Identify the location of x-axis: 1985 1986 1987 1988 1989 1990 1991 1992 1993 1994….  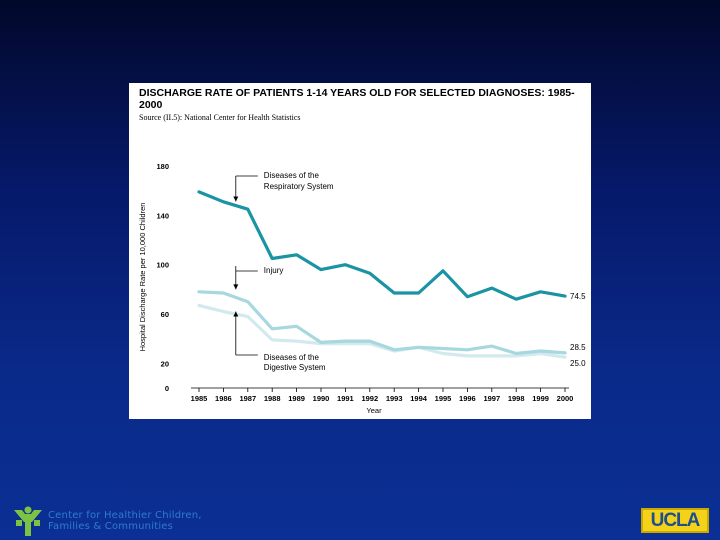
(382, 401).